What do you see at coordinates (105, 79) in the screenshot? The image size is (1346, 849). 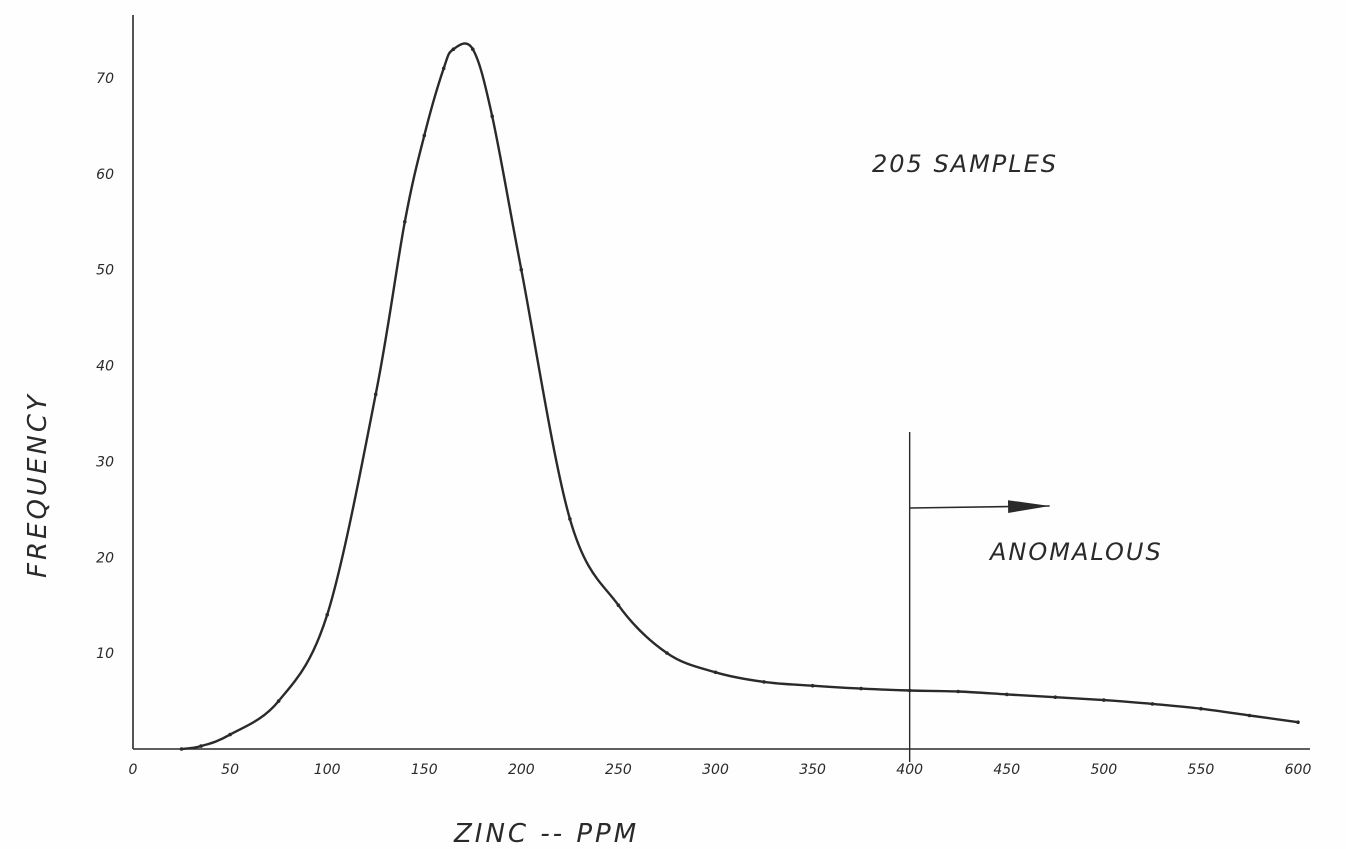 I see `y-tick-label: 70` at bounding box center [105, 79].